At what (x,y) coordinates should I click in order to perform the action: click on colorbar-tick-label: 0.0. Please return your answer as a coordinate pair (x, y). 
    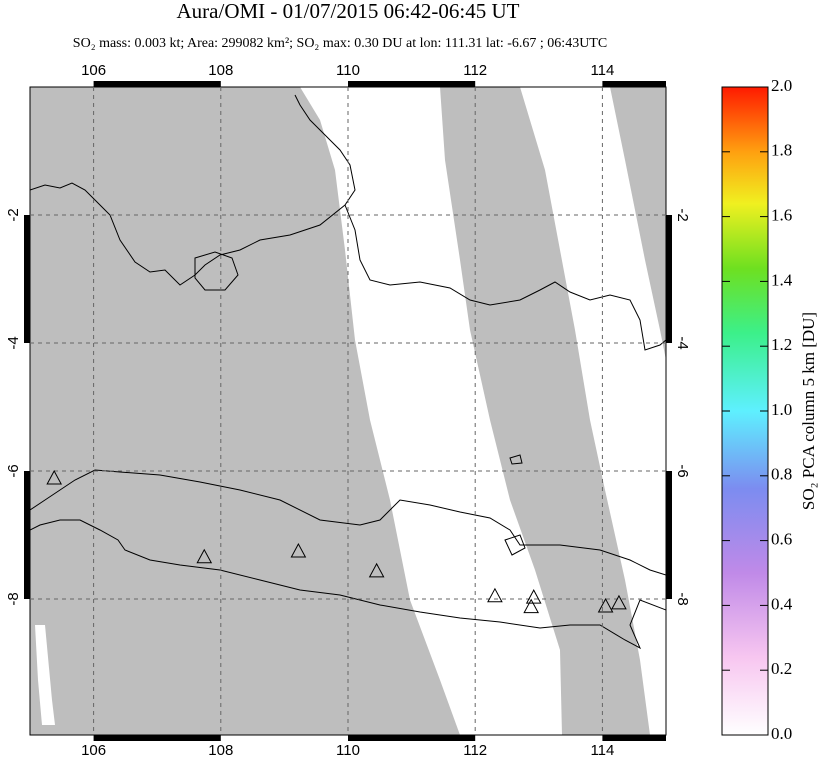
    Looking at the image, I should click on (781, 733).